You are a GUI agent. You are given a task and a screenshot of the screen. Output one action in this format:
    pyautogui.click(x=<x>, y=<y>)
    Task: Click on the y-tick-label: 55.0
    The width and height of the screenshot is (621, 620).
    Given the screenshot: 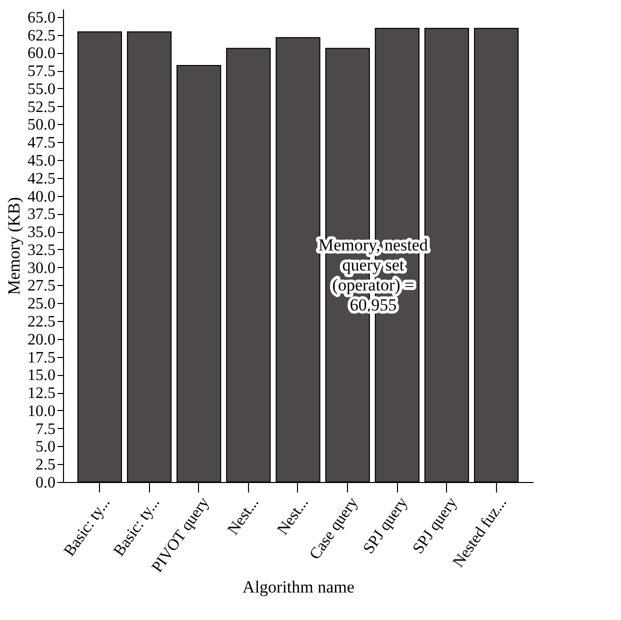 What is the action you would take?
    pyautogui.click(x=42, y=89)
    